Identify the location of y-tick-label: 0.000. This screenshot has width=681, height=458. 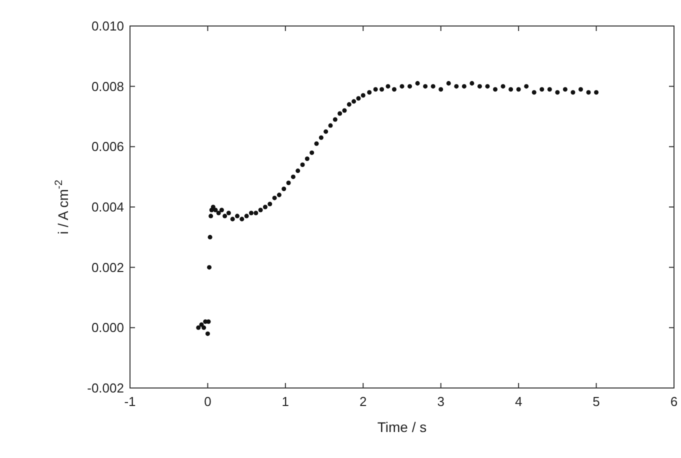
(107, 328).